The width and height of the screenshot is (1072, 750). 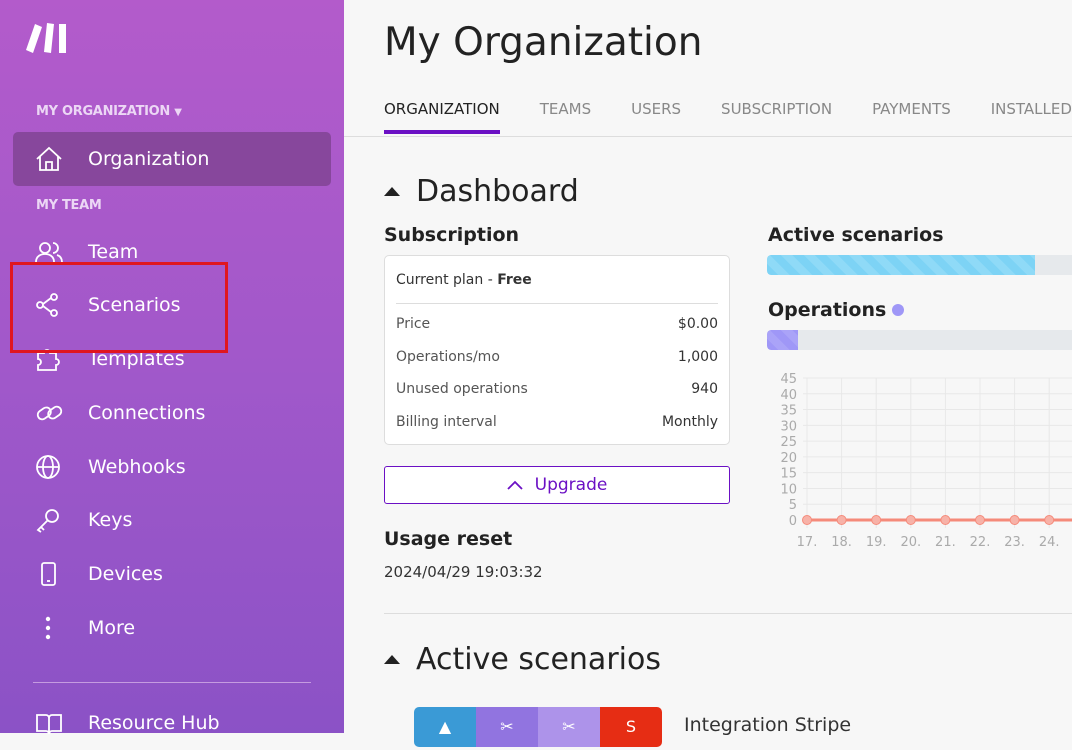 I want to click on x-tick-label: 24., so click(x=1049, y=542).